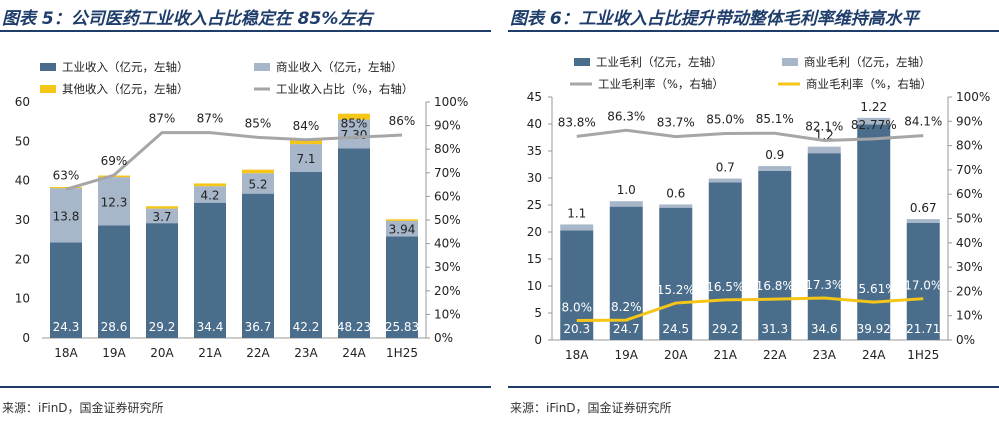 This screenshot has height=426, width=999. I want to click on line-industrial-margin, so click(750, 135).